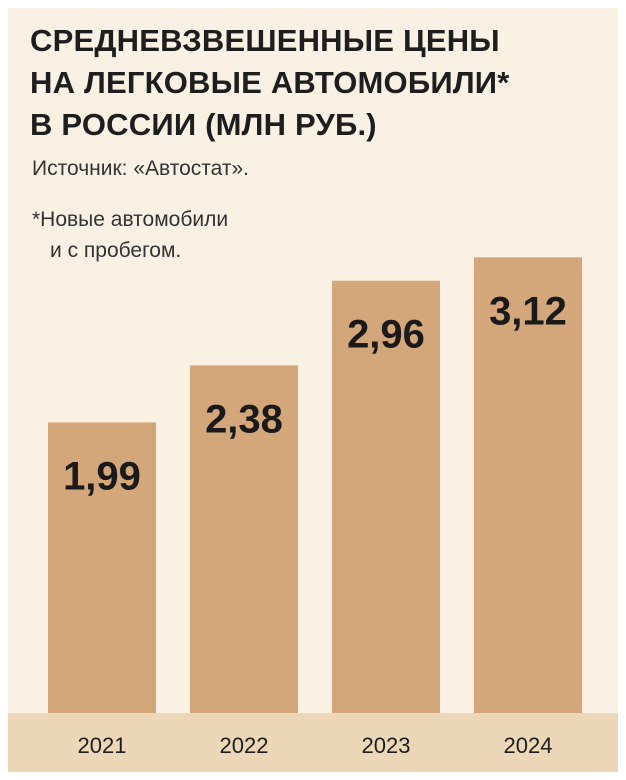  What do you see at coordinates (313, 742) in the screenshot?
I see `x-axis-band` at bounding box center [313, 742].